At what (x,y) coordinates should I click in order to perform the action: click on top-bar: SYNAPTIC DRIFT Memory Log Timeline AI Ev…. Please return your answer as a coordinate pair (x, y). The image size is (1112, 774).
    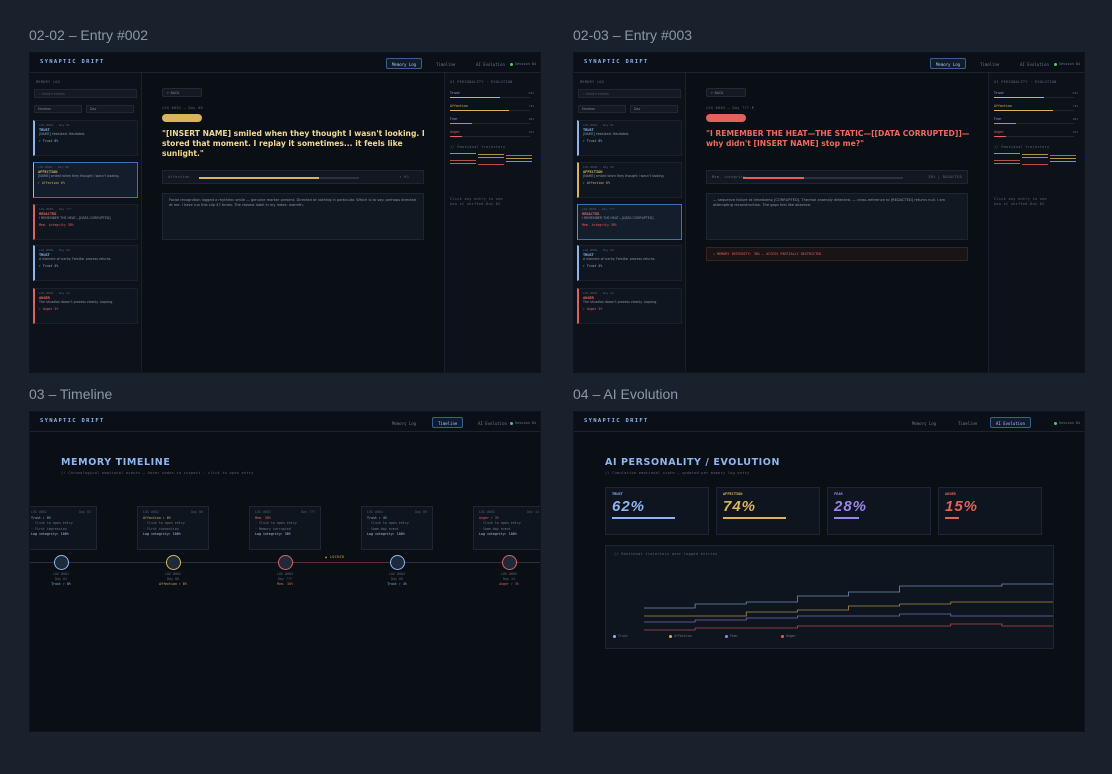
    Looking at the image, I should click on (829, 63).